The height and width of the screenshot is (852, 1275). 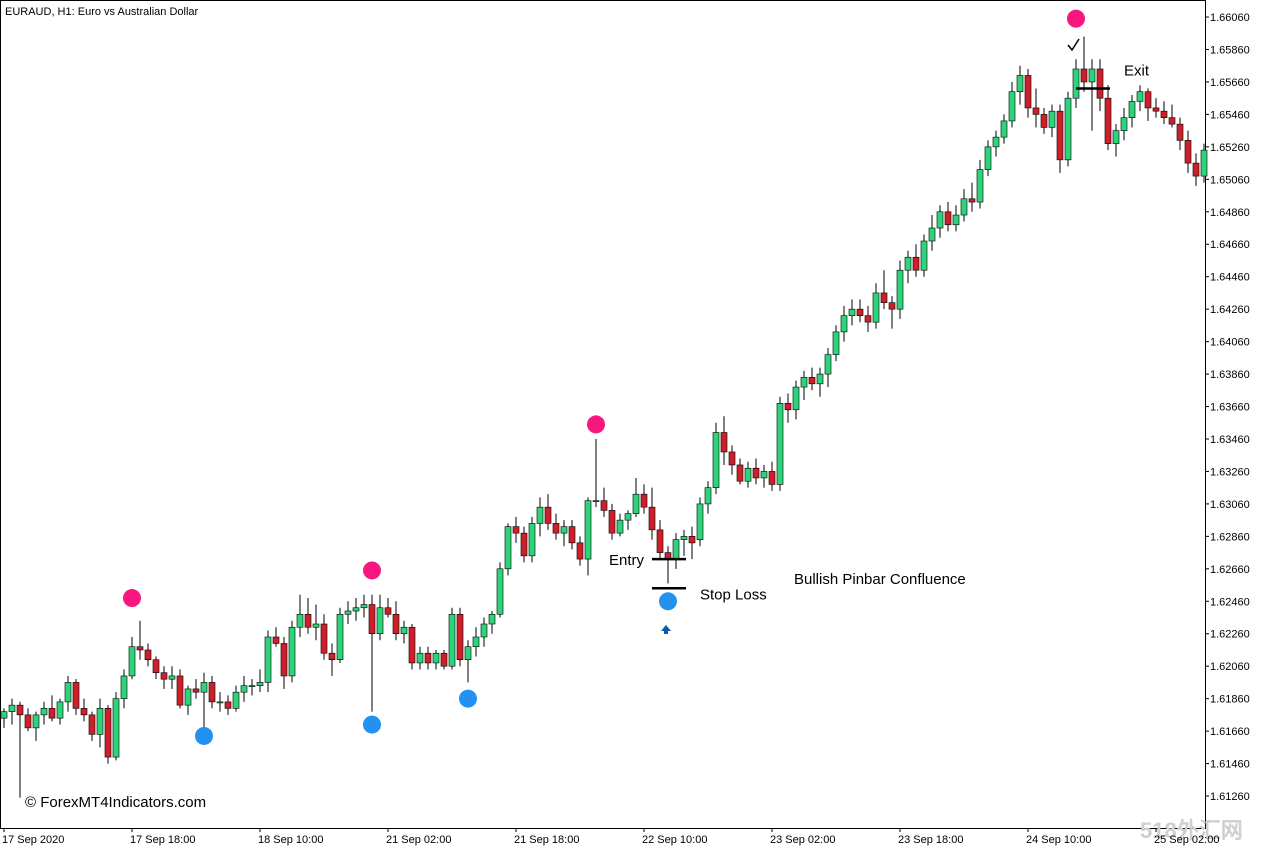 I want to click on y-tick-label: 1.65460, so click(x=1230, y=115).